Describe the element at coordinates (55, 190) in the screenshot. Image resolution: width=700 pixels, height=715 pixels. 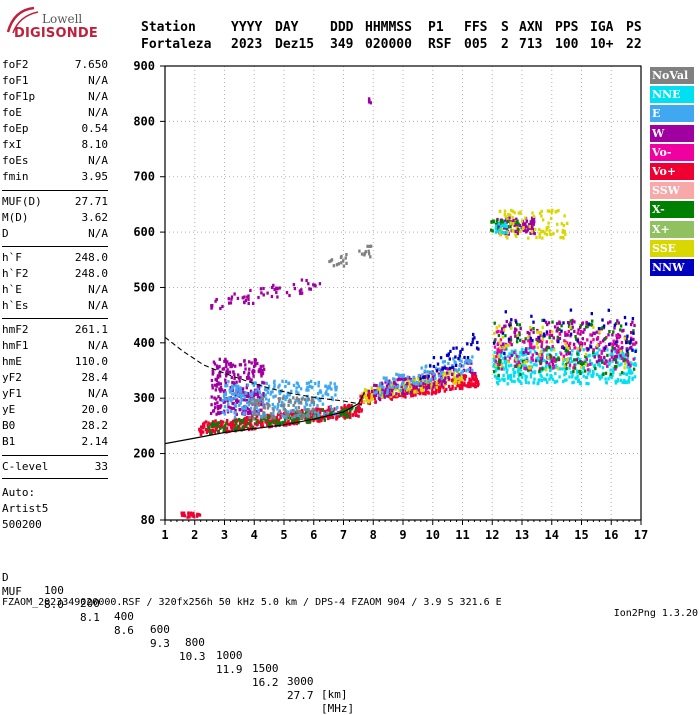
I see `param-divider` at that location.